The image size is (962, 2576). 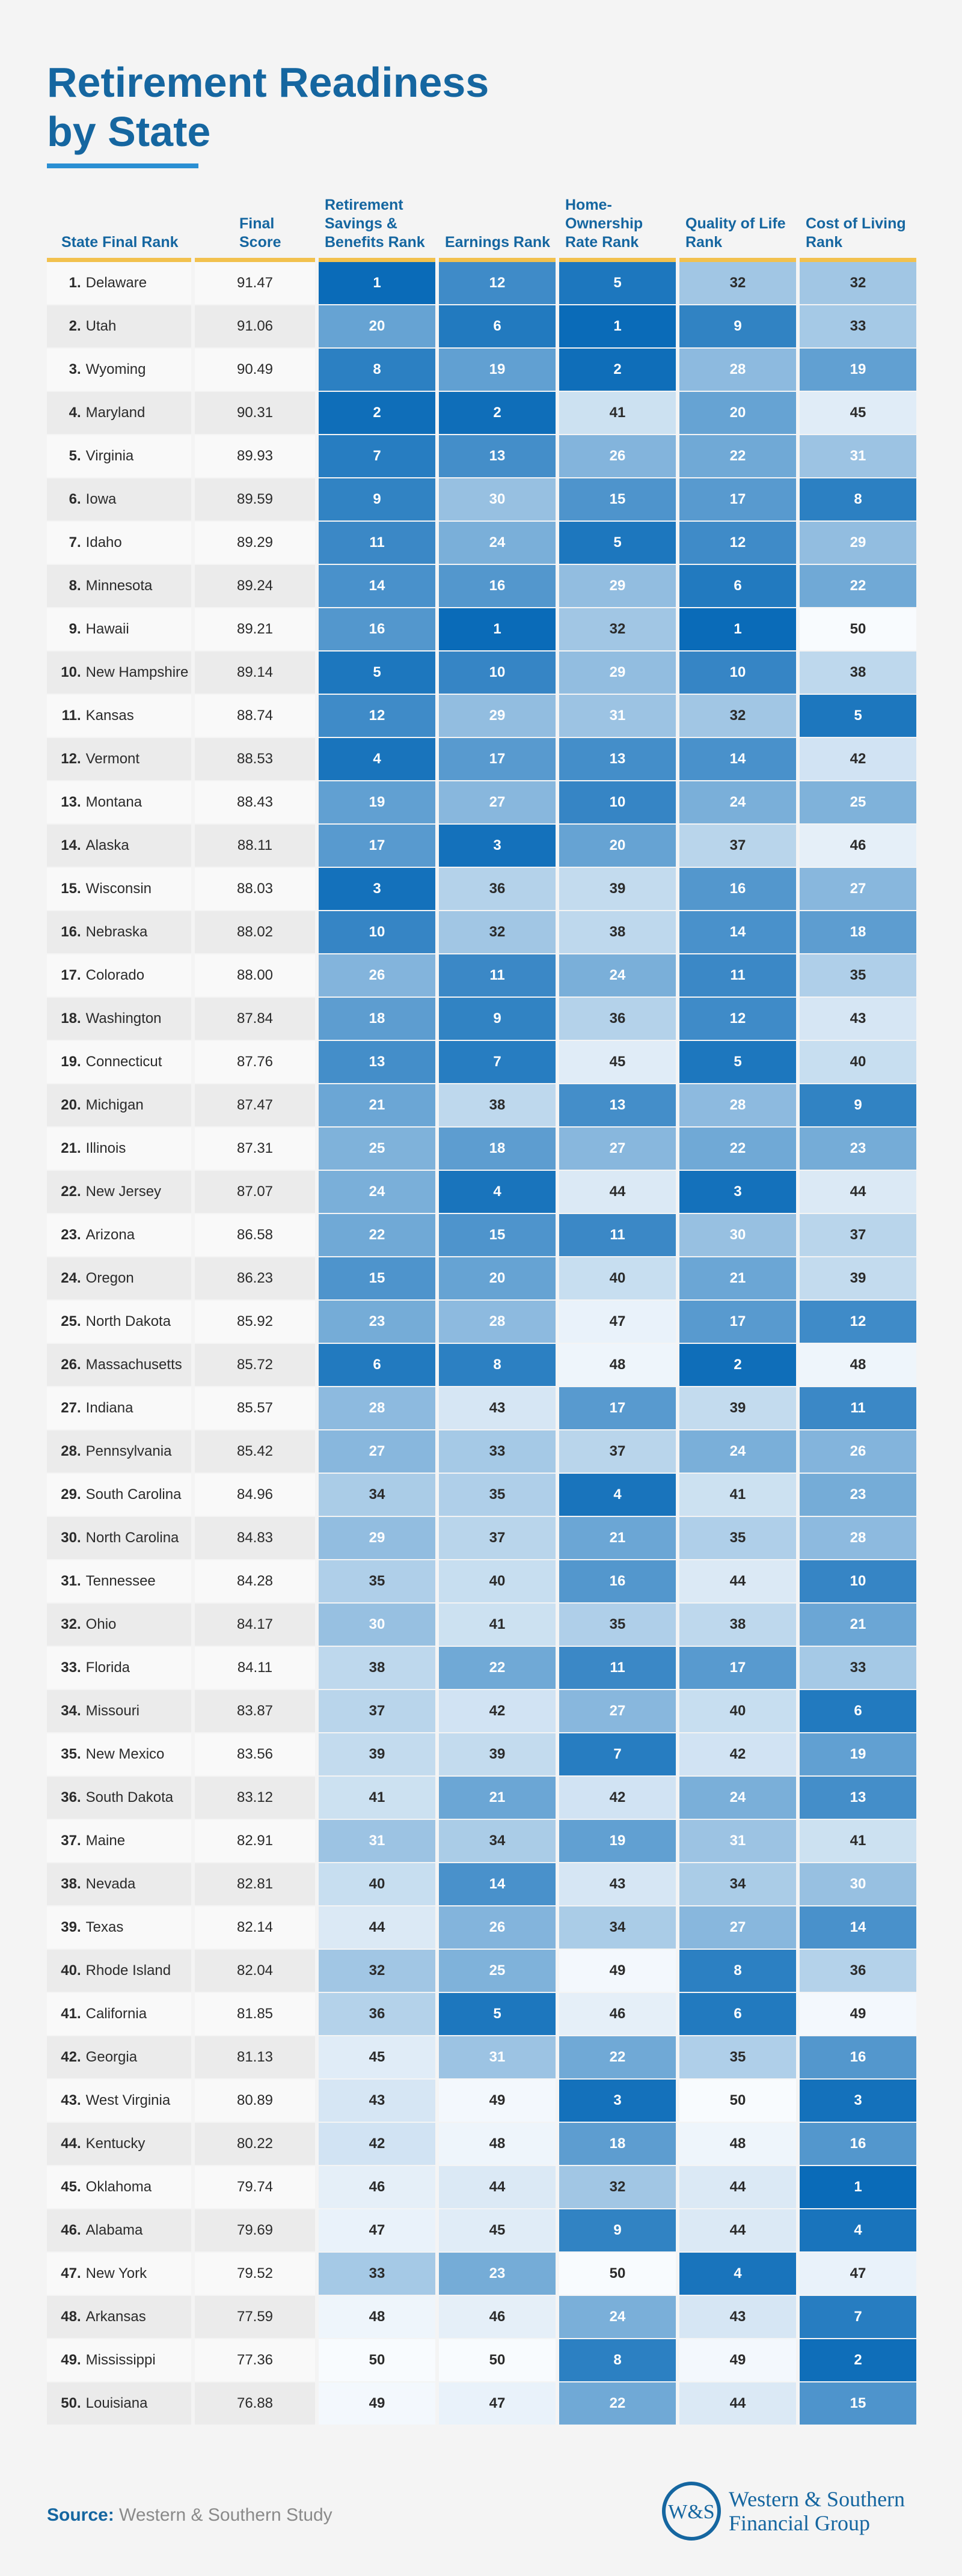 What do you see at coordinates (617, 1625) in the screenshot?
I see `rank-cell: 35` at bounding box center [617, 1625].